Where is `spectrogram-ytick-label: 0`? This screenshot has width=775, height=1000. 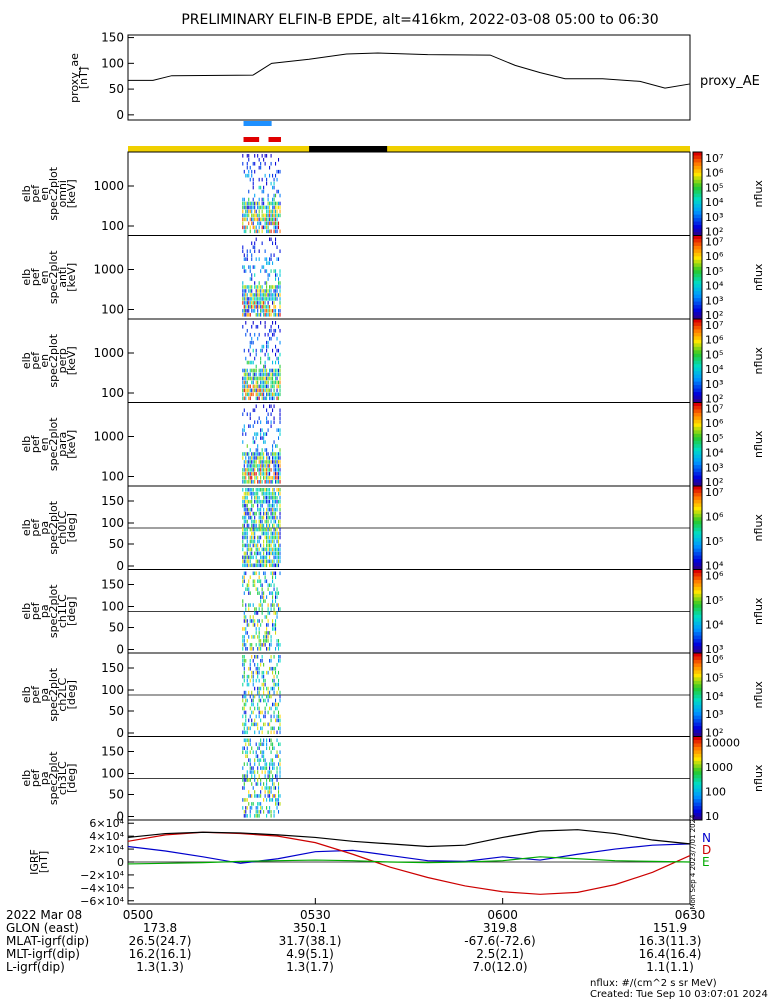
spectrogram-ytick-label: 0 is located at coordinates (120, 817).